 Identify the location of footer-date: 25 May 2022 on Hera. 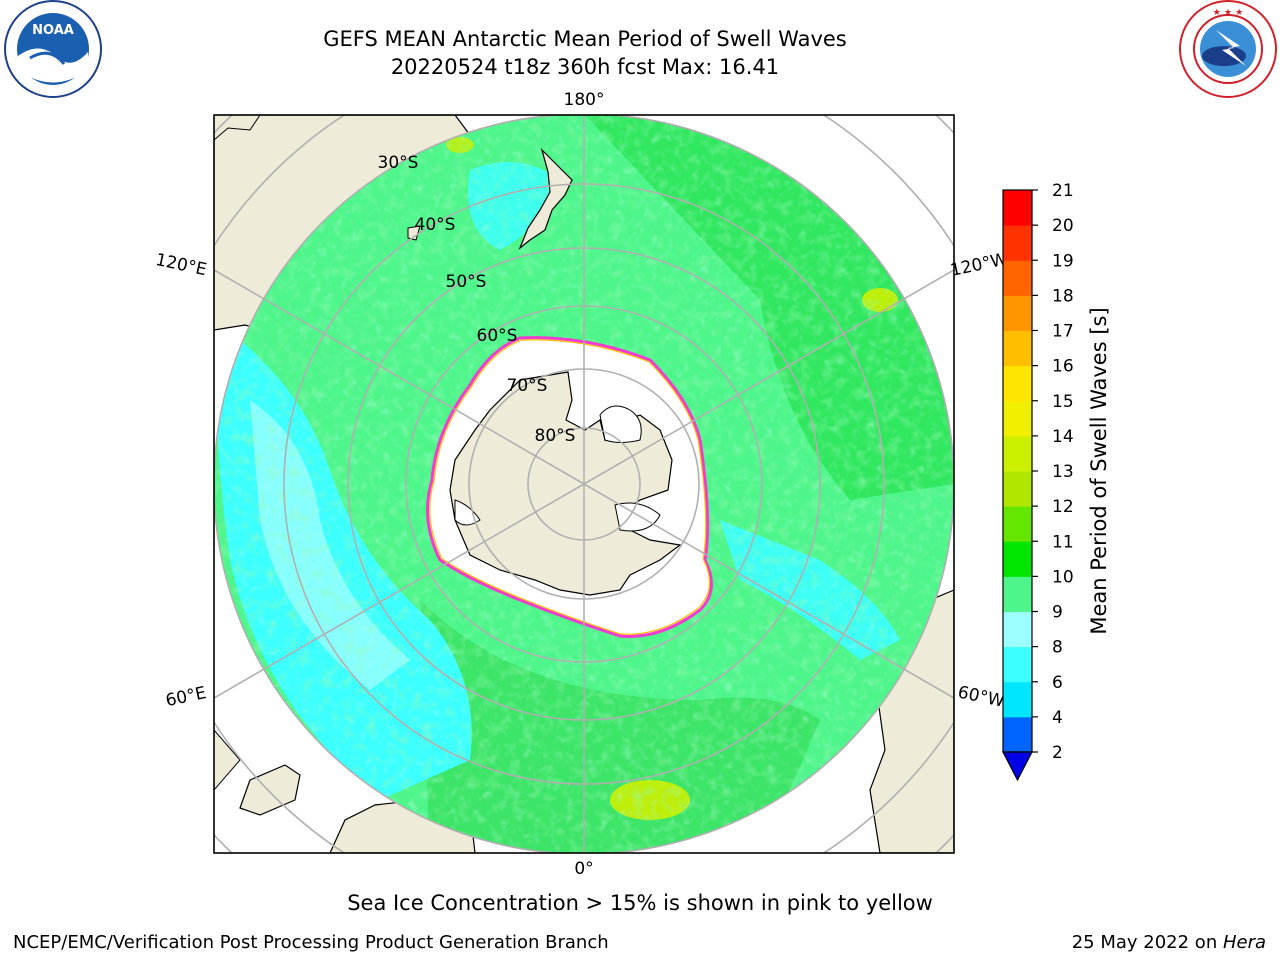
(1169, 942).